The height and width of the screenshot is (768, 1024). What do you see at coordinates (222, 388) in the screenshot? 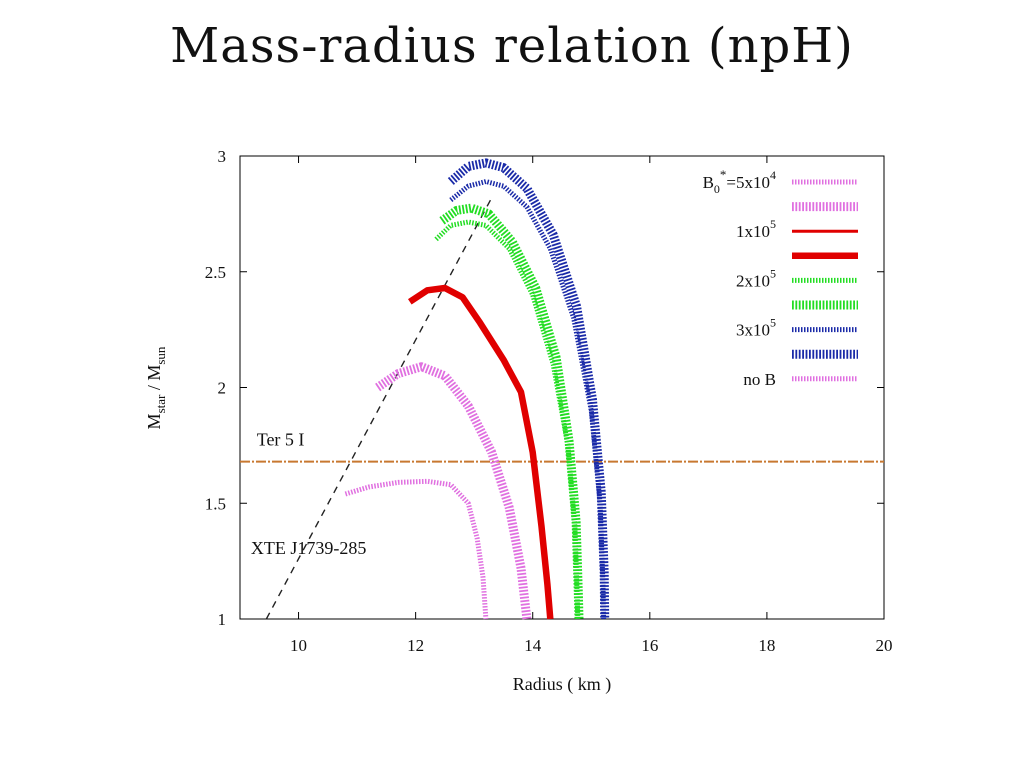
I see `y-tick-label: 2` at bounding box center [222, 388].